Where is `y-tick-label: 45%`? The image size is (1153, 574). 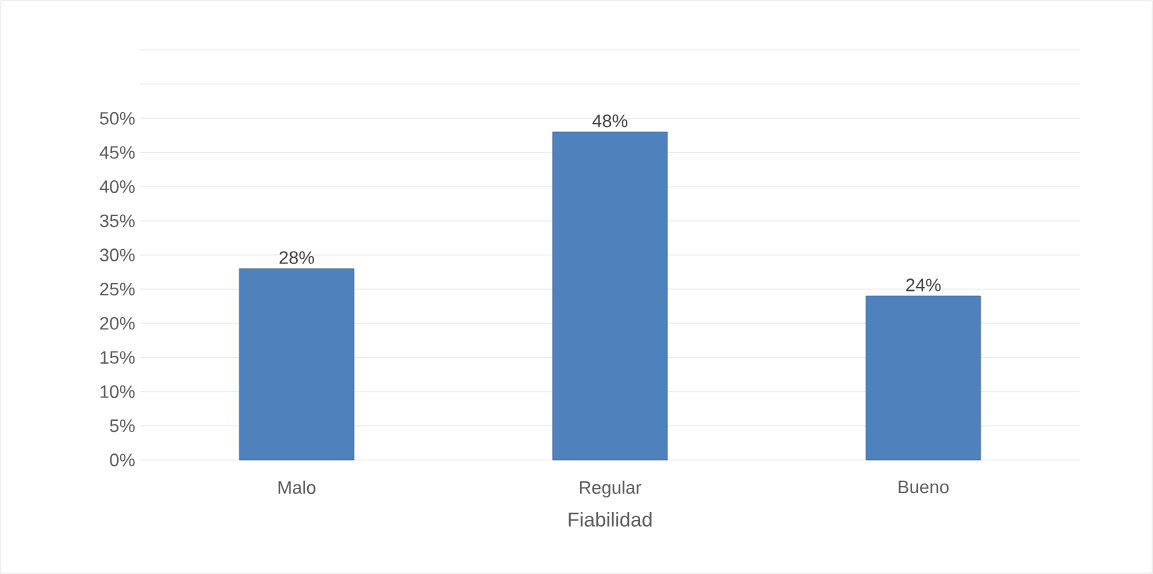
y-tick-label: 45% is located at coordinates (117, 152).